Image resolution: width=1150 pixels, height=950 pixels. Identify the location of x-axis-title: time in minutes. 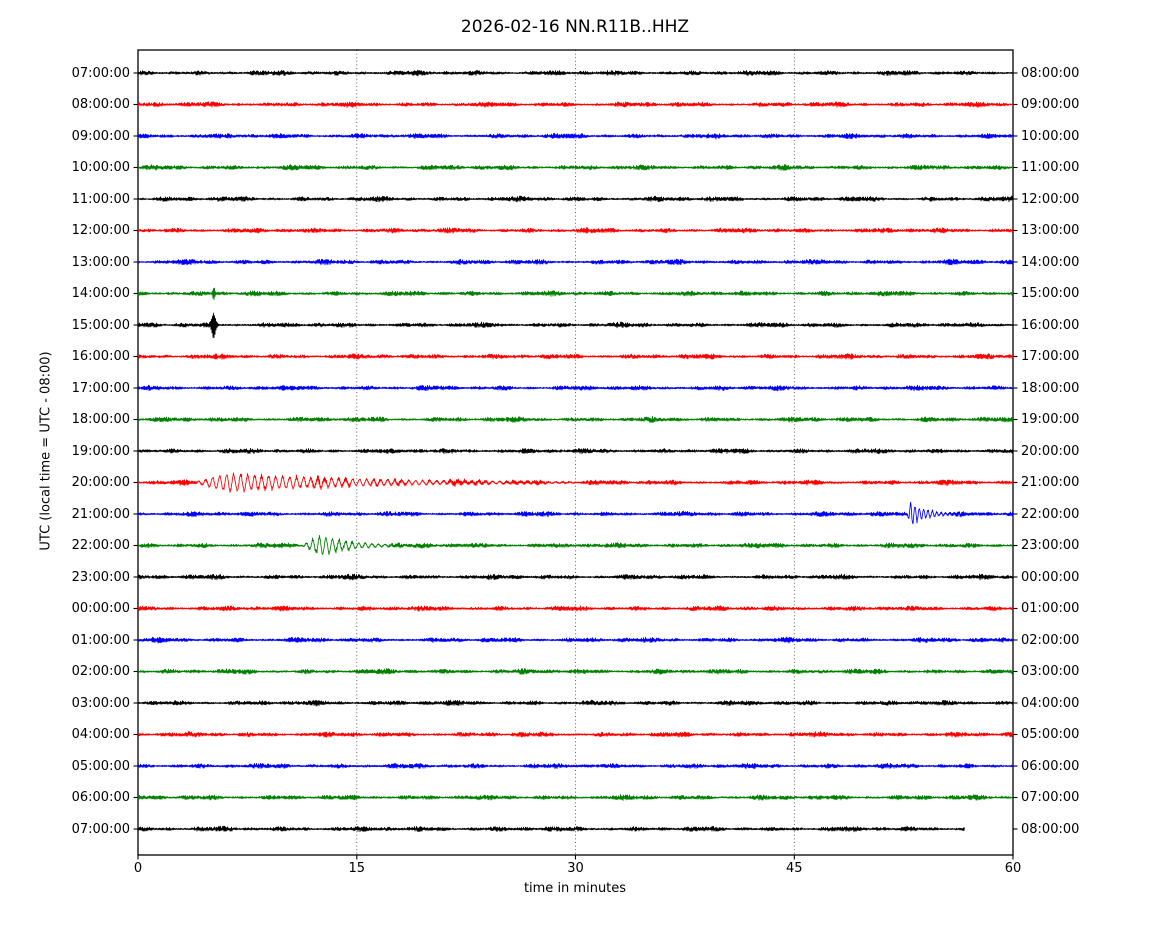
(575, 888).